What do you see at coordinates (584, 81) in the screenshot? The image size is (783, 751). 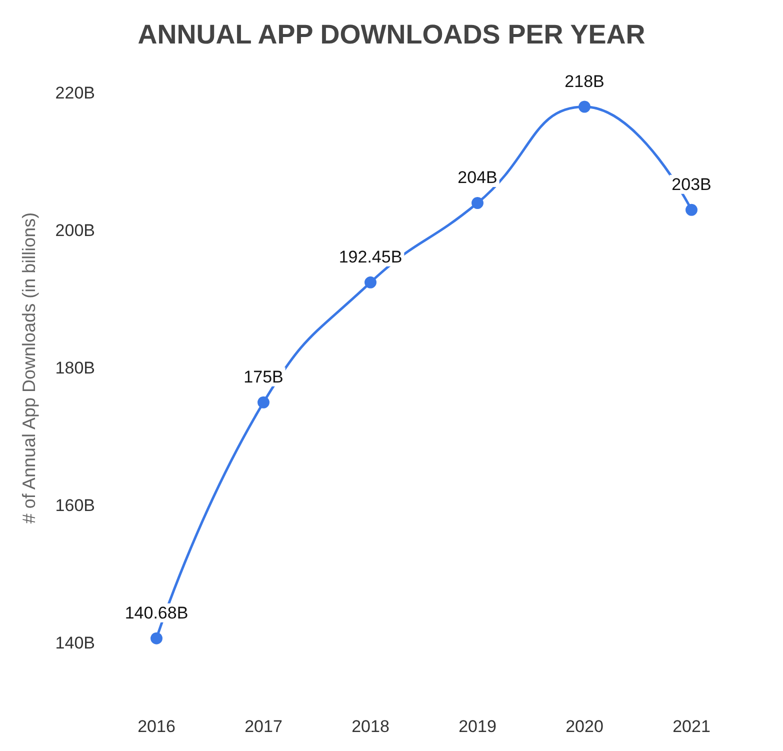 I see `data-label: 218B` at bounding box center [584, 81].